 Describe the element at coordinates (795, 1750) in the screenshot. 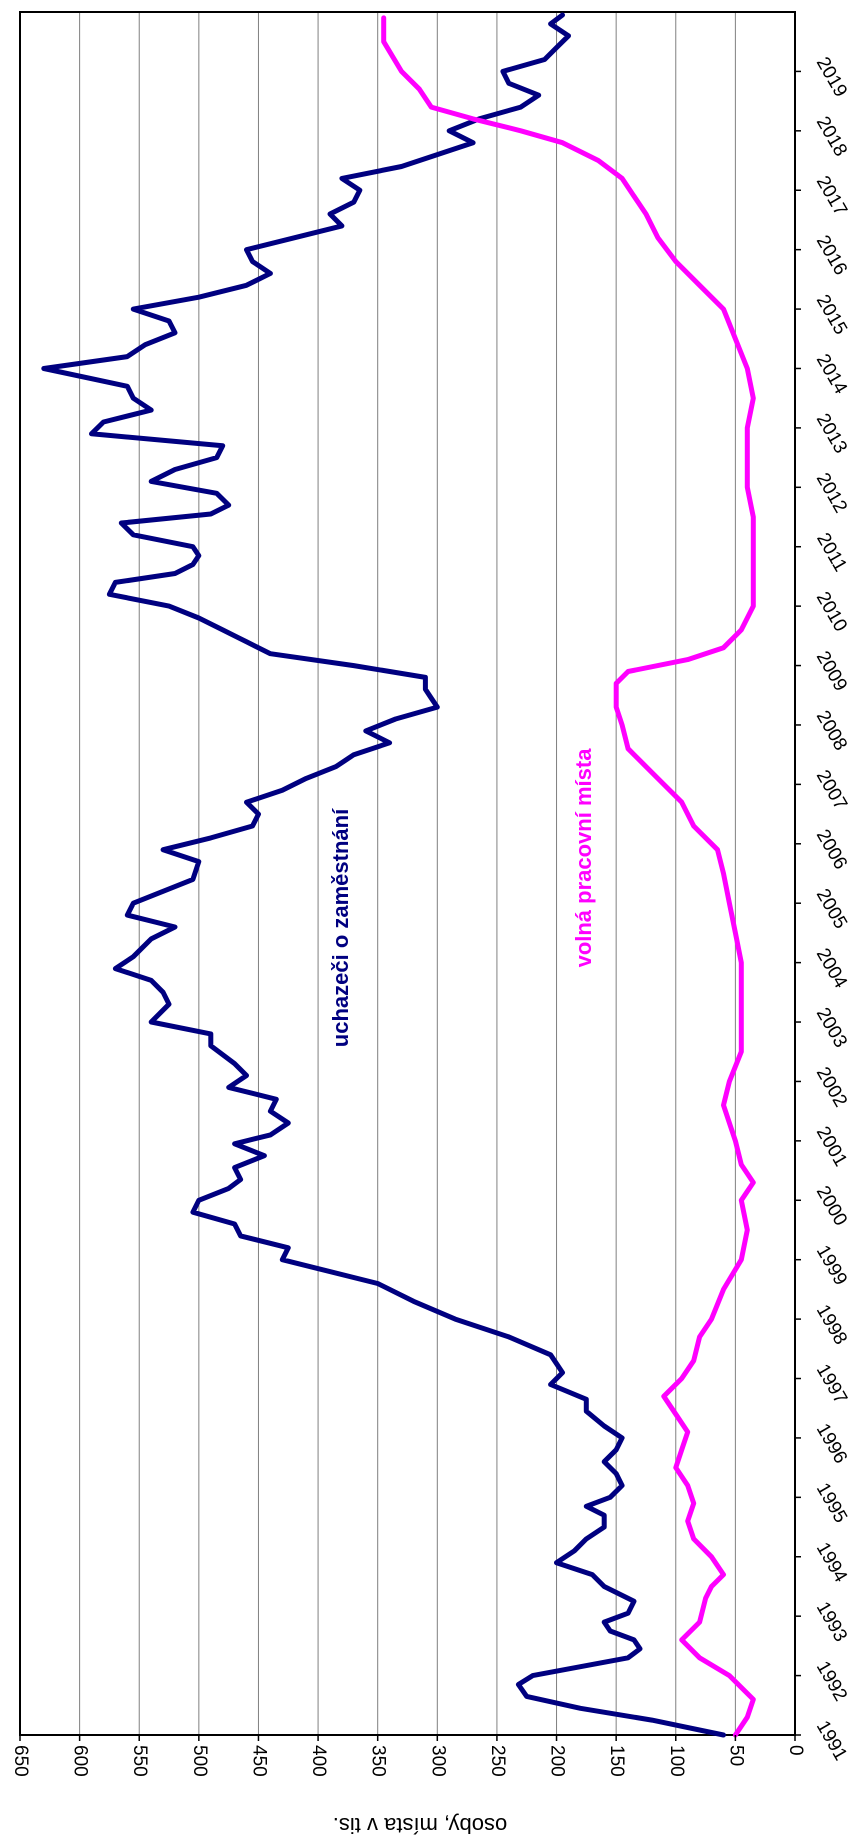

I see `y-tick-label: 0` at that location.